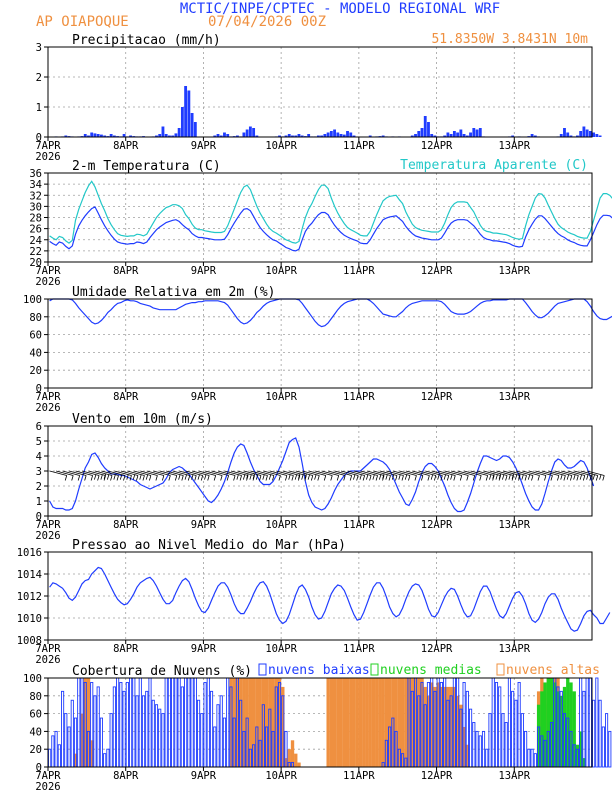 The height and width of the screenshot is (792, 612). Describe the element at coordinates (142, 419) in the screenshot. I see `panel-title: Vento em 10m (m/s)` at that location.